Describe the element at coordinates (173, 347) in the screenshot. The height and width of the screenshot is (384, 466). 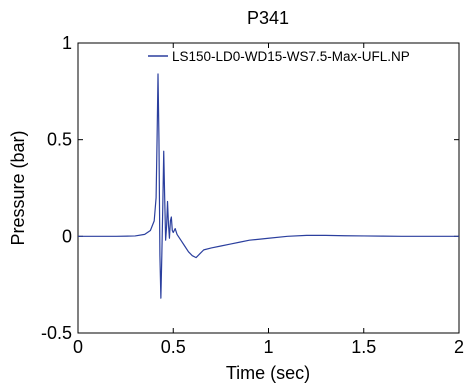
I see `x-tick-label: 0.5` at that location.